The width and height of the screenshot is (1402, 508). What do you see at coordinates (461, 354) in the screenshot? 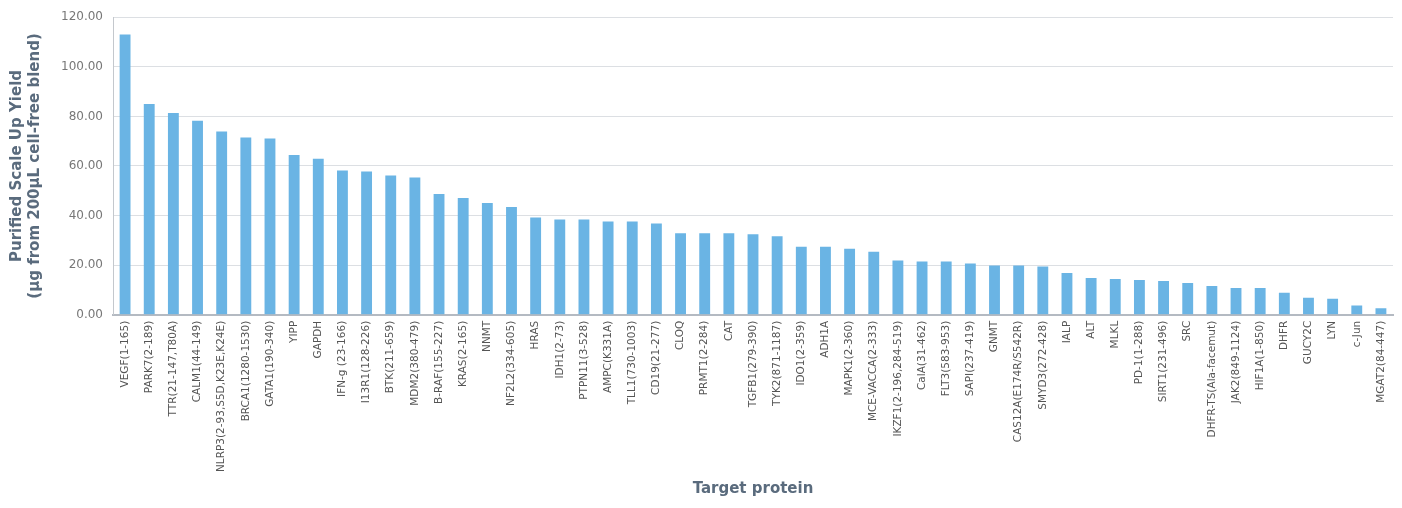
I see `x-tick-label: KRAS(2-165)` at bounding box center [461, 354].